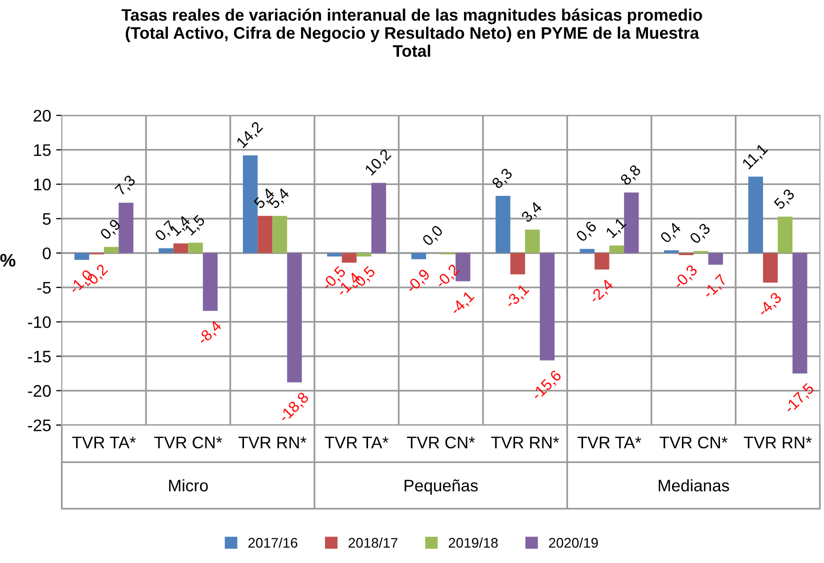  I want to click on data-label: 5,3, so click(784, 200).